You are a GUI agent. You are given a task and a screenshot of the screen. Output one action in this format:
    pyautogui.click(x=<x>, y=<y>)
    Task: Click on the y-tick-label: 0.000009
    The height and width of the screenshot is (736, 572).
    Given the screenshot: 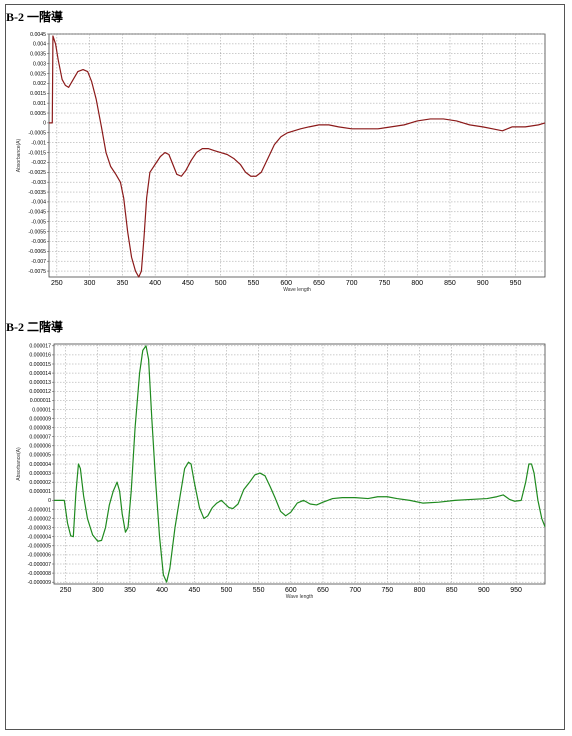 What is the action you would take?
    pyautogui.click(x=40, y=419)
    